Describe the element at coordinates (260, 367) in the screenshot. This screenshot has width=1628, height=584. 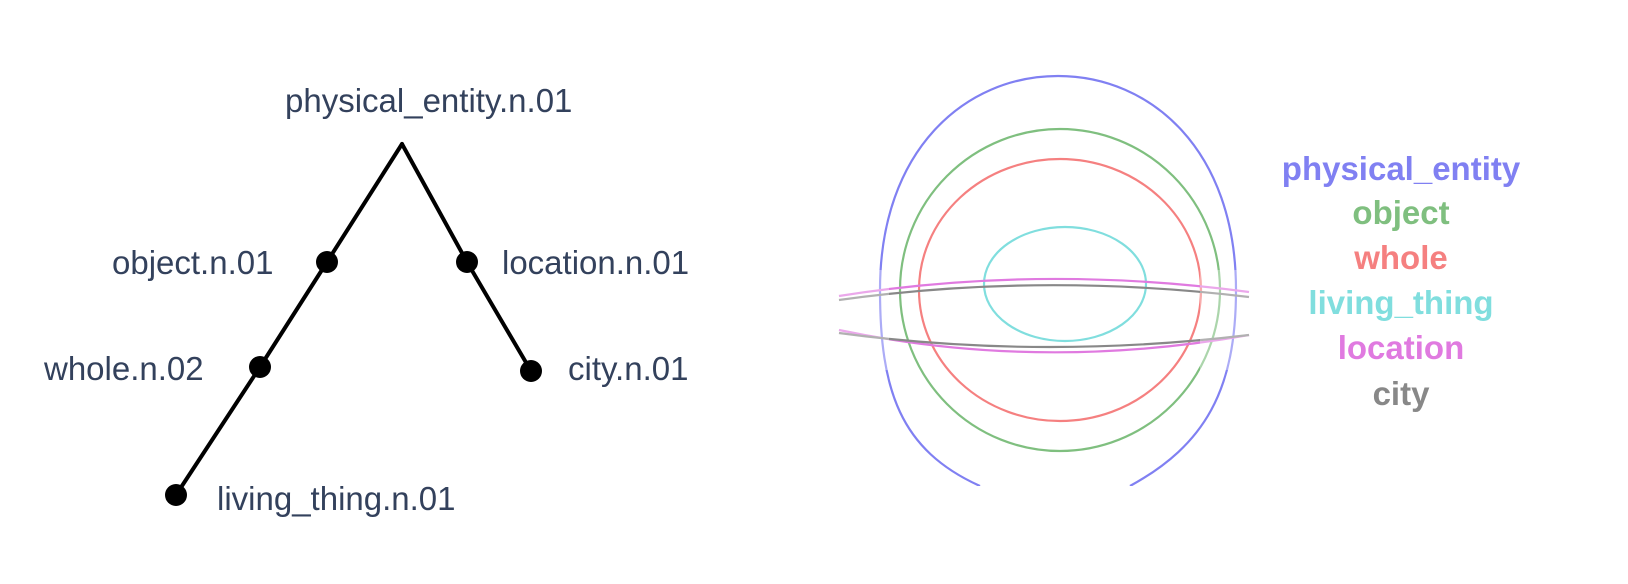
I see `node-whole` at that location.